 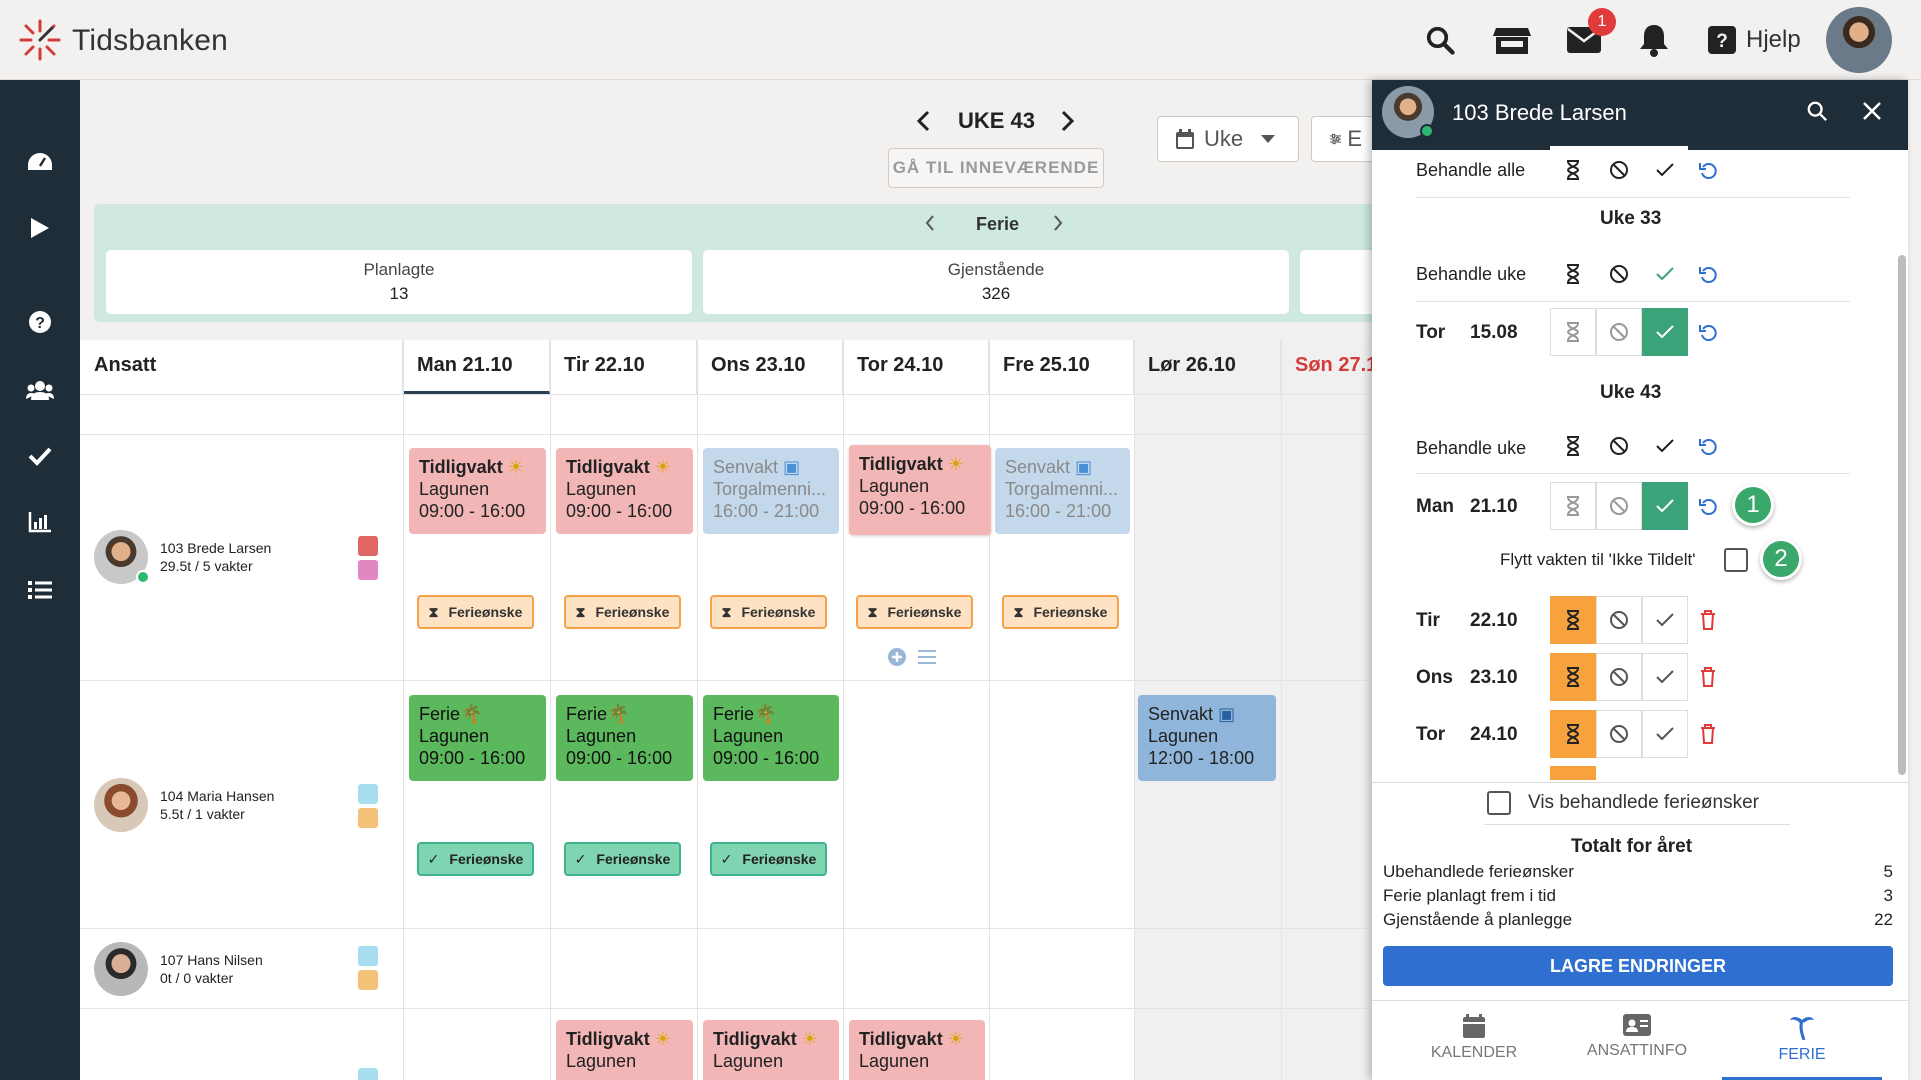 I want to click on menu-icon, so click(x=927, y=659).